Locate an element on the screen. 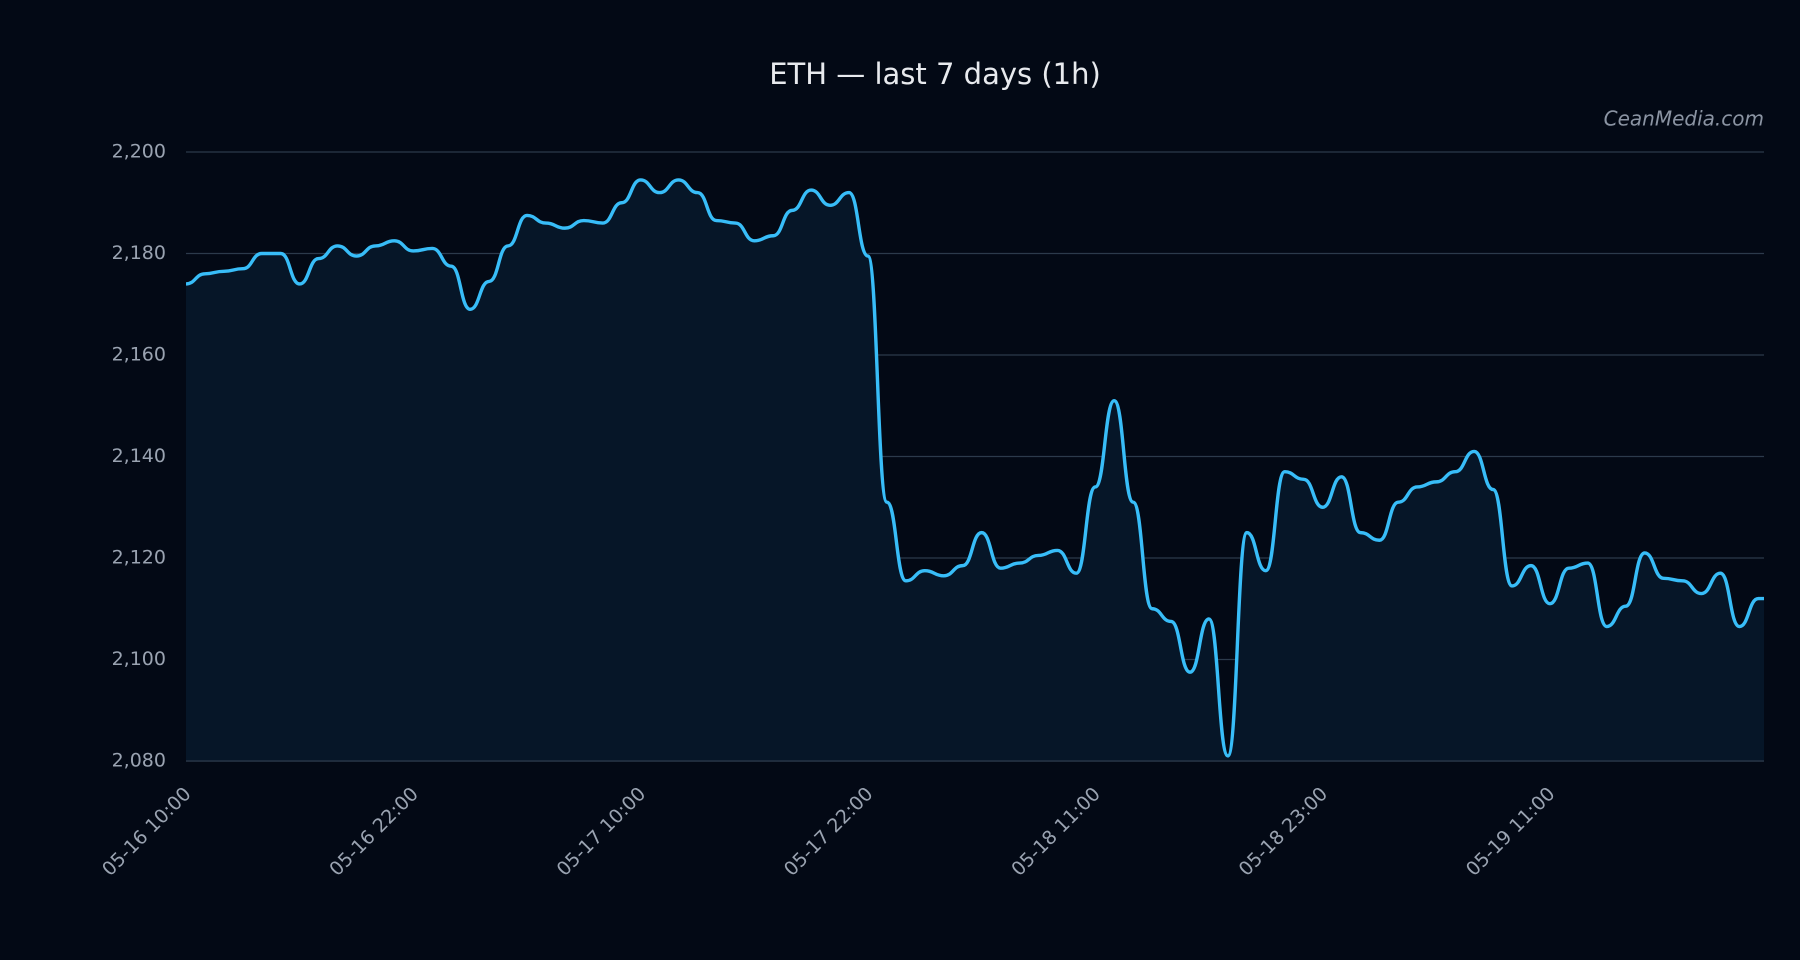 The width and height of the screenshot is (1800, 960). watermark: CeanMedia.com is located at coordinates (1684, 119).